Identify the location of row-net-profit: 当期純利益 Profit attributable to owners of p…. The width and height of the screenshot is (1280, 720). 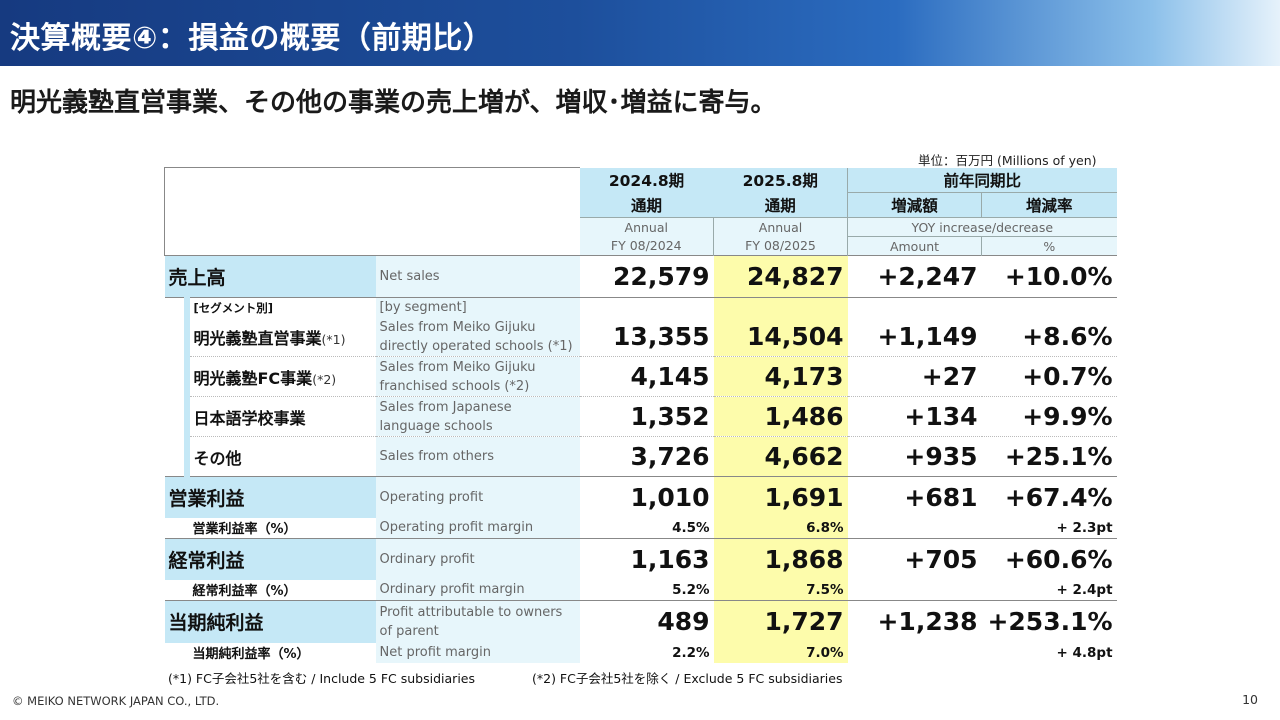
(640, 621).